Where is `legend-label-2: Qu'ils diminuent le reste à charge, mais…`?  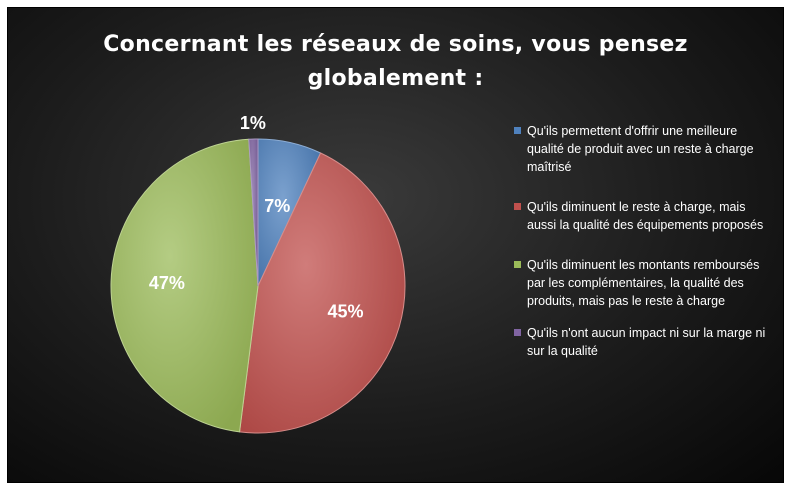
legend-label-2: Qu'ils diminuent le reste à charge, mais… is located at coordinates (645, 216).